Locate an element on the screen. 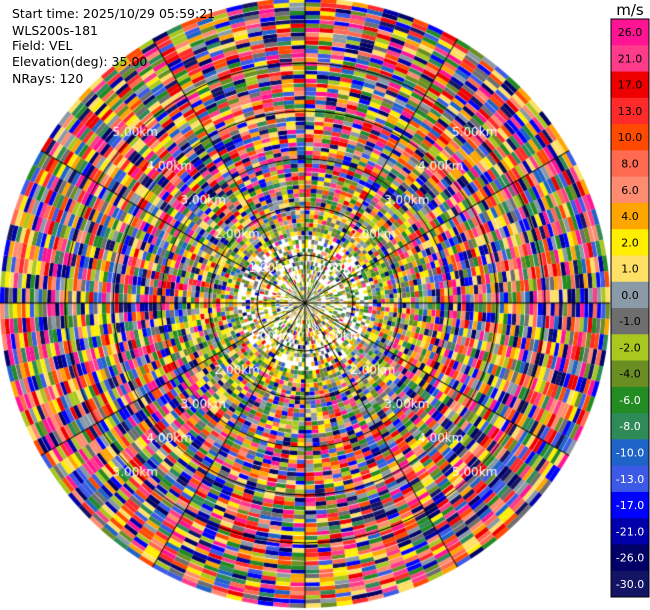 The height and width of the screenshot is (610, 650). colorbar-tick-label: 4.0 is located at coordinates (630, 216).